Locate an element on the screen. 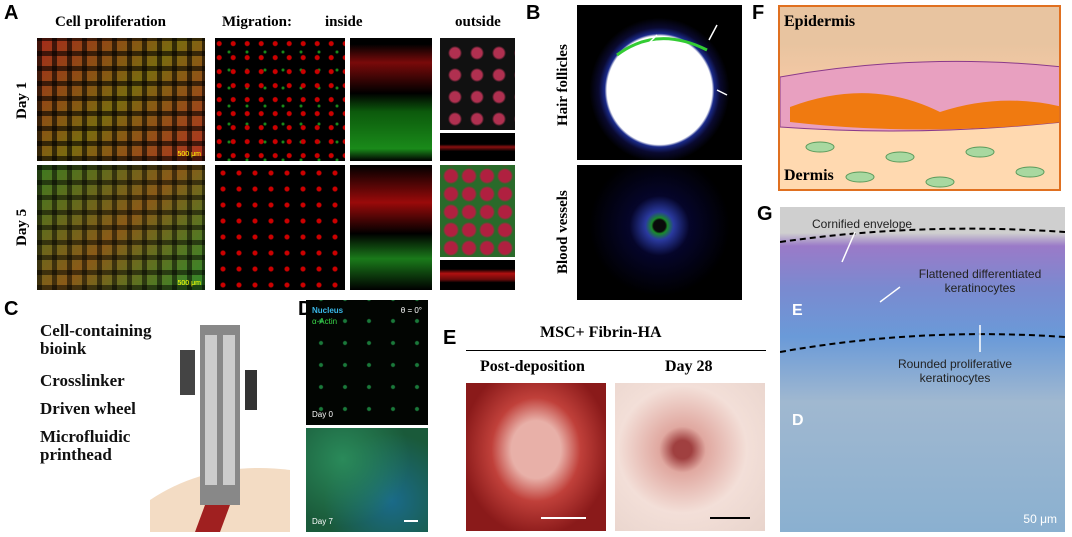 Image resolution: width=1072 pixels, height=537 pixels. scale-label: 50 μm is located at coordinates (1040, 519).